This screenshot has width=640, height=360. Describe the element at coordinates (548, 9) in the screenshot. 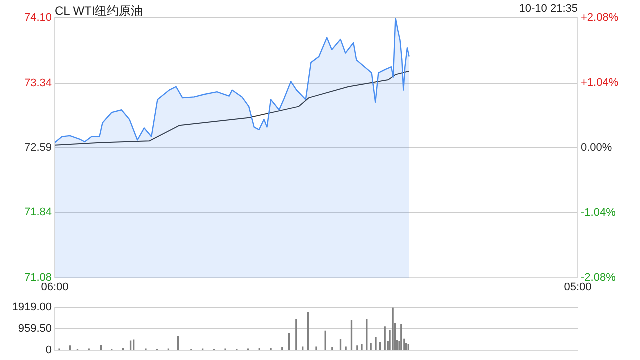

I see `text: 10-10 21:35` at that location.